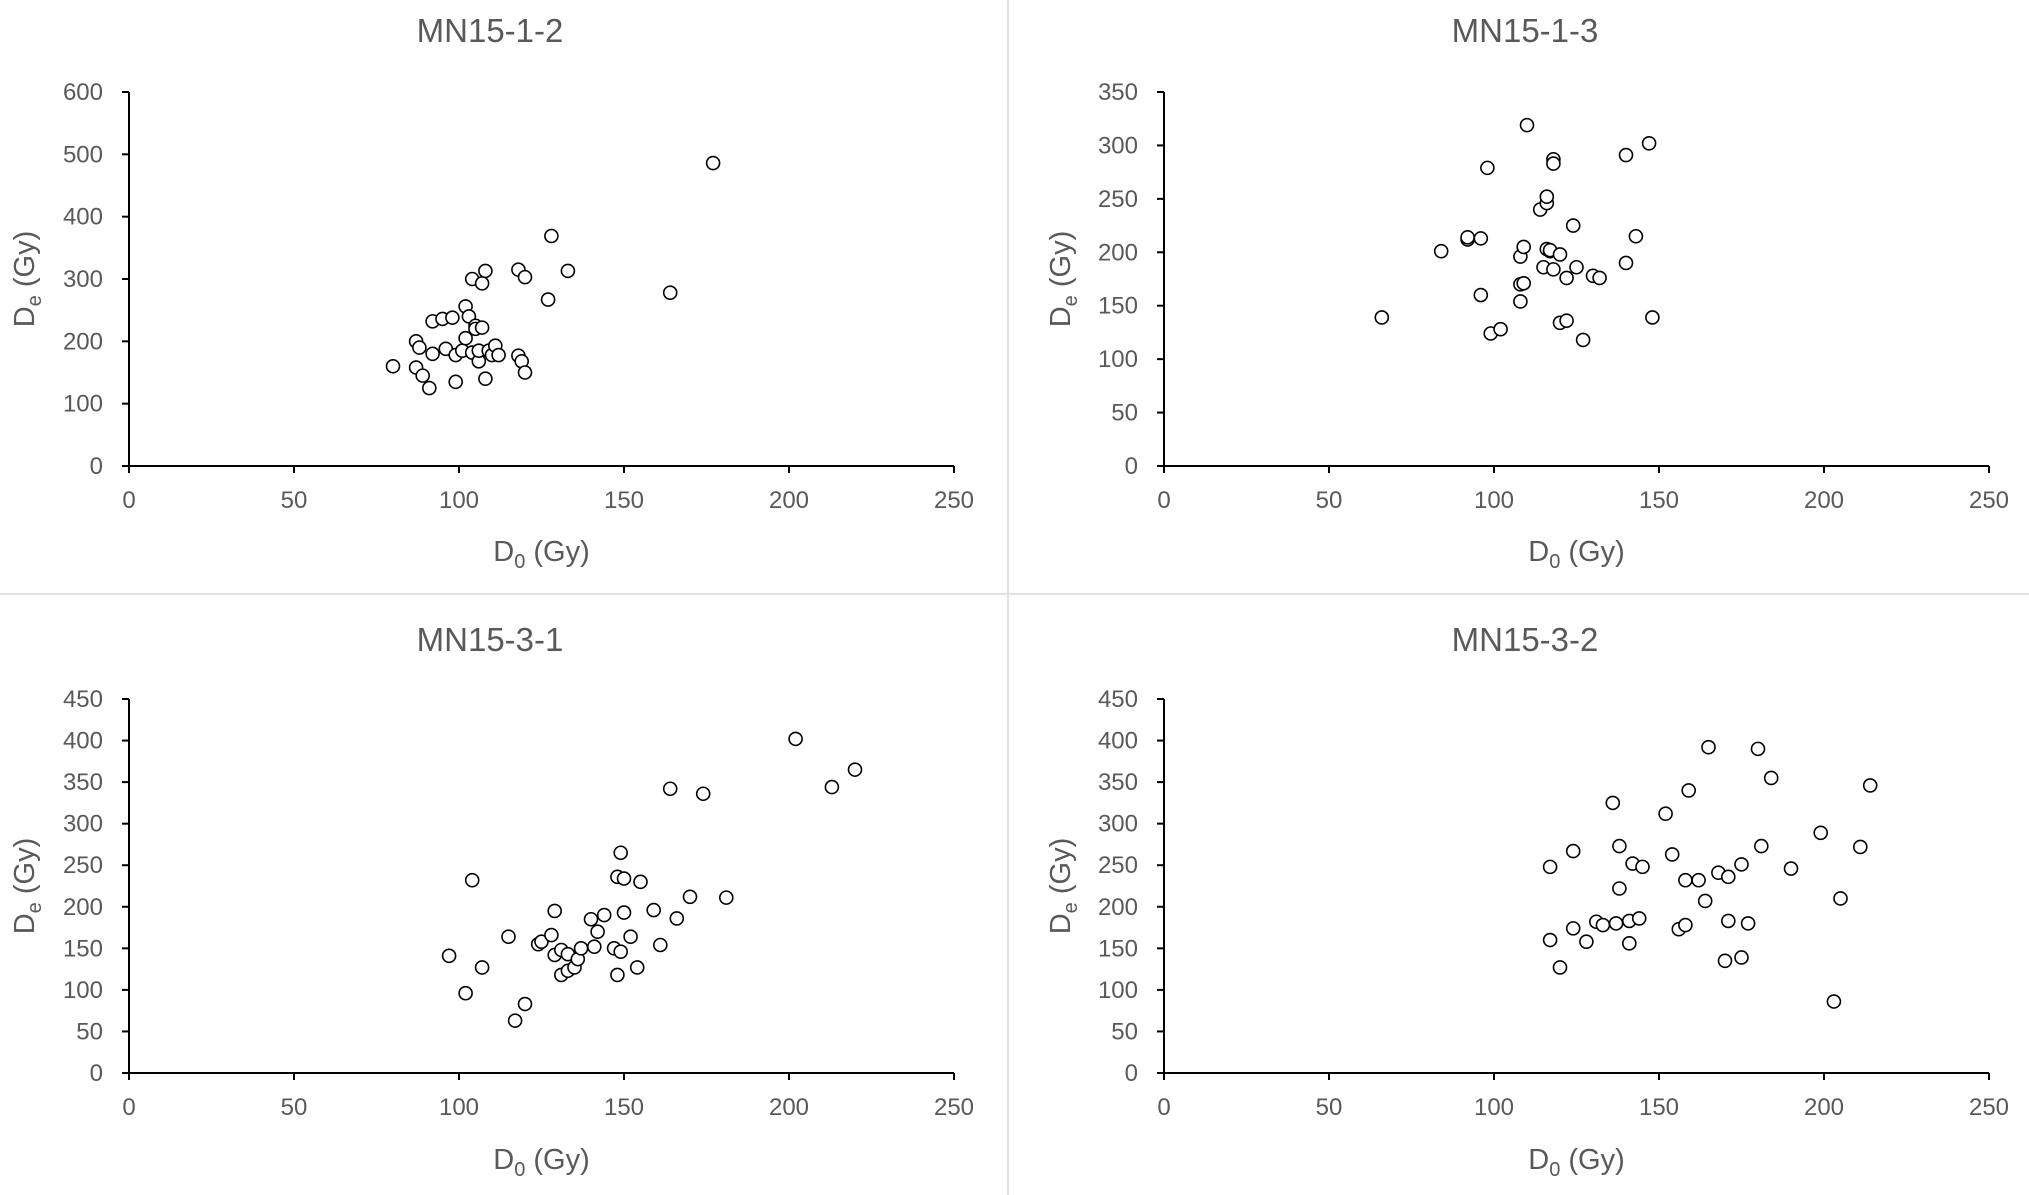  I want to click on x-tick-label: 100, so click(459, 1107).